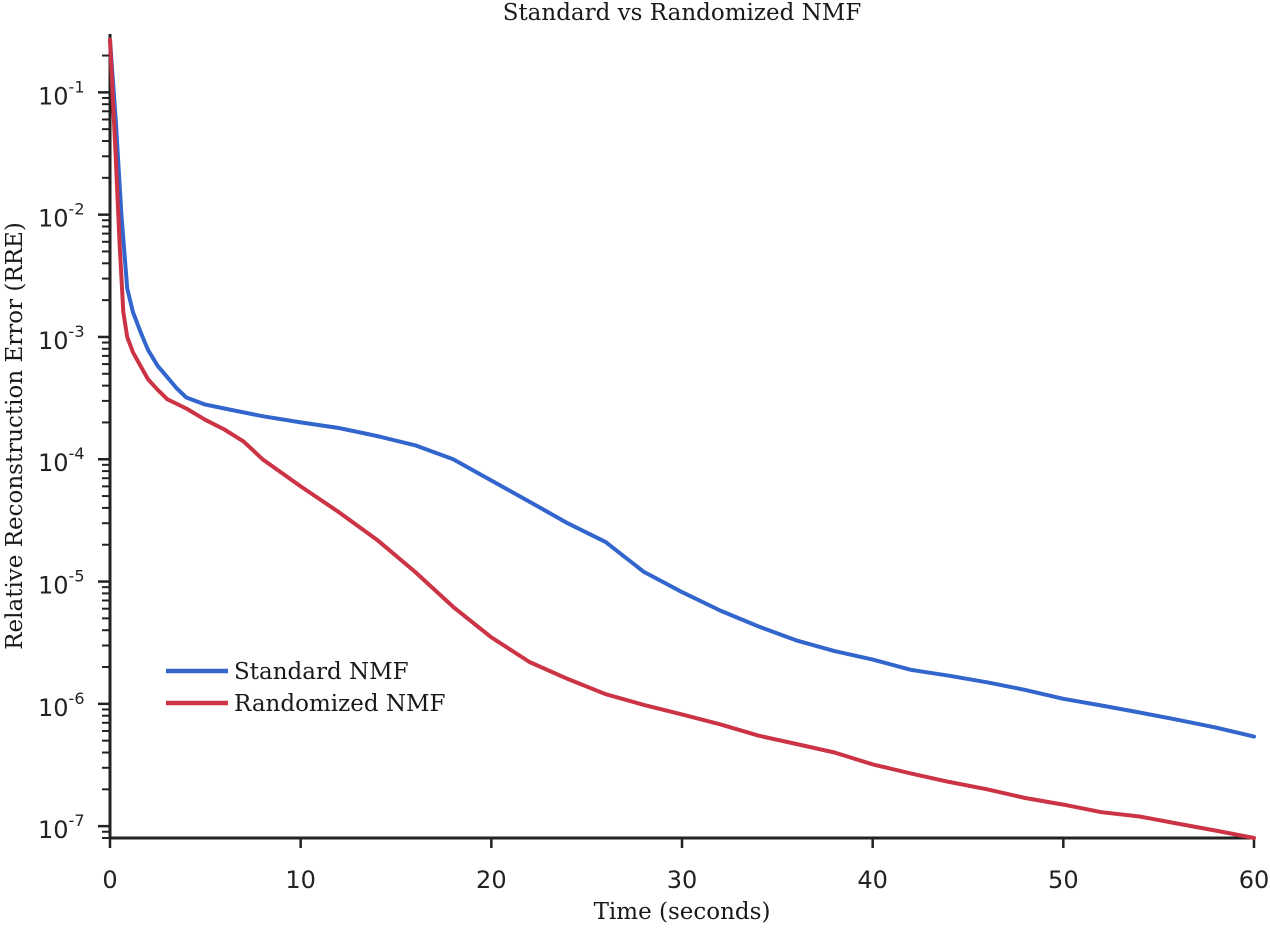 This screenshot has height=928, width=1270. Describe the element at coordinates (321, 672) in the screenshot. I see `legend-label-standard-nmf: Standard NMF` at that location.